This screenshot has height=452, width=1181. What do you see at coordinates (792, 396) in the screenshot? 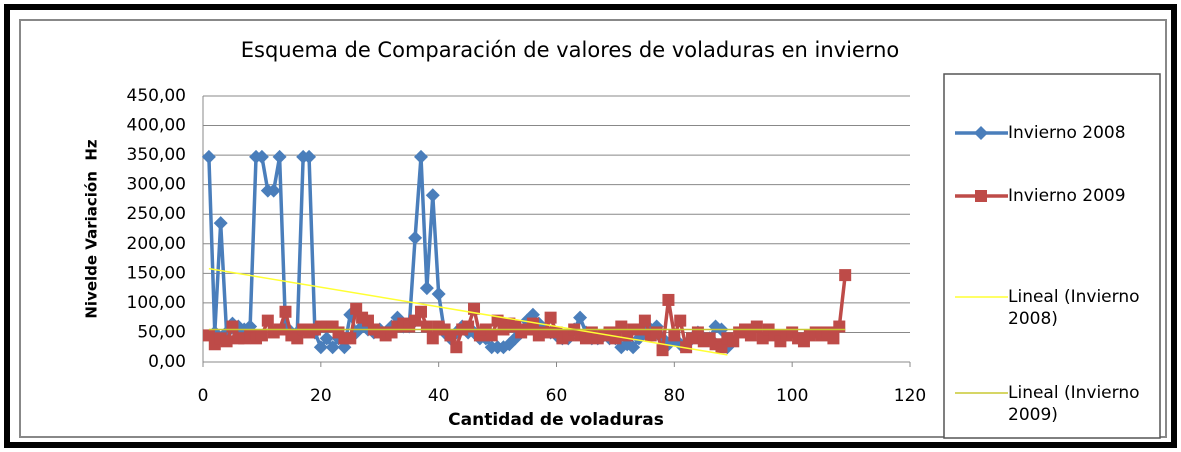
I see `x-tick-label: 100` at bounding box center [792, 396].